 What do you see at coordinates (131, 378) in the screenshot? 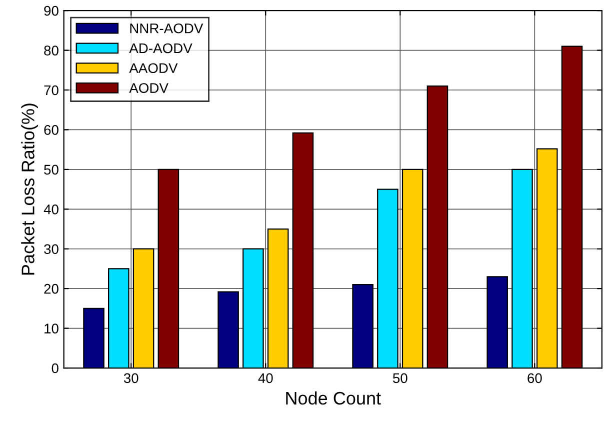
I see `x-tick-label: 30` at bounding box center [131, 378].